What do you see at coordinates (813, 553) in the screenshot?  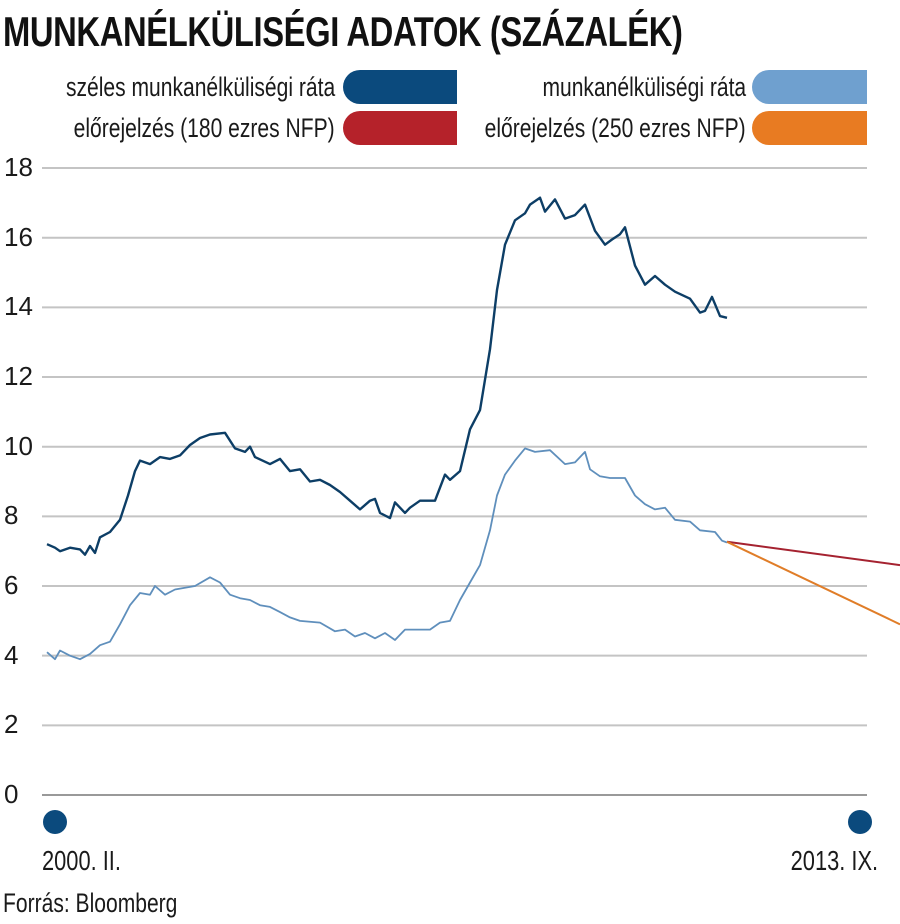 I see `series-forecast-180-line` at bounding box center [813, 553].